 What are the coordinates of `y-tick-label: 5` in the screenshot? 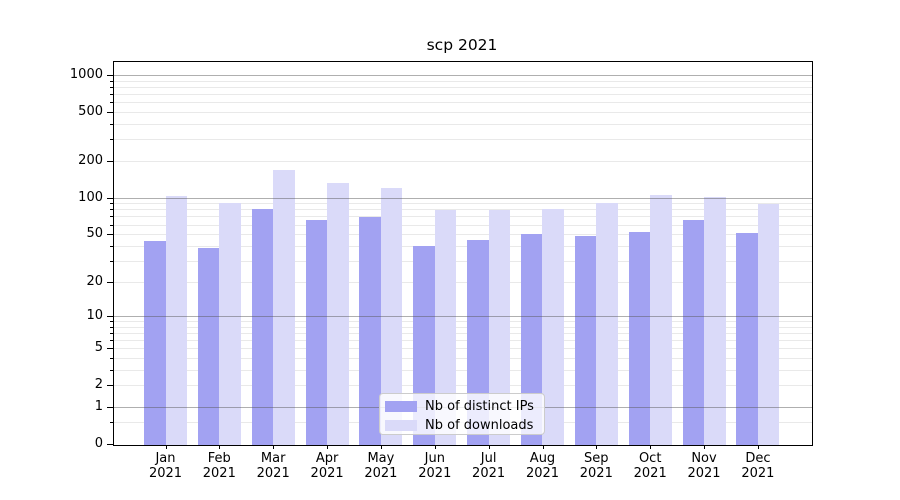 It's located at (98, 348).